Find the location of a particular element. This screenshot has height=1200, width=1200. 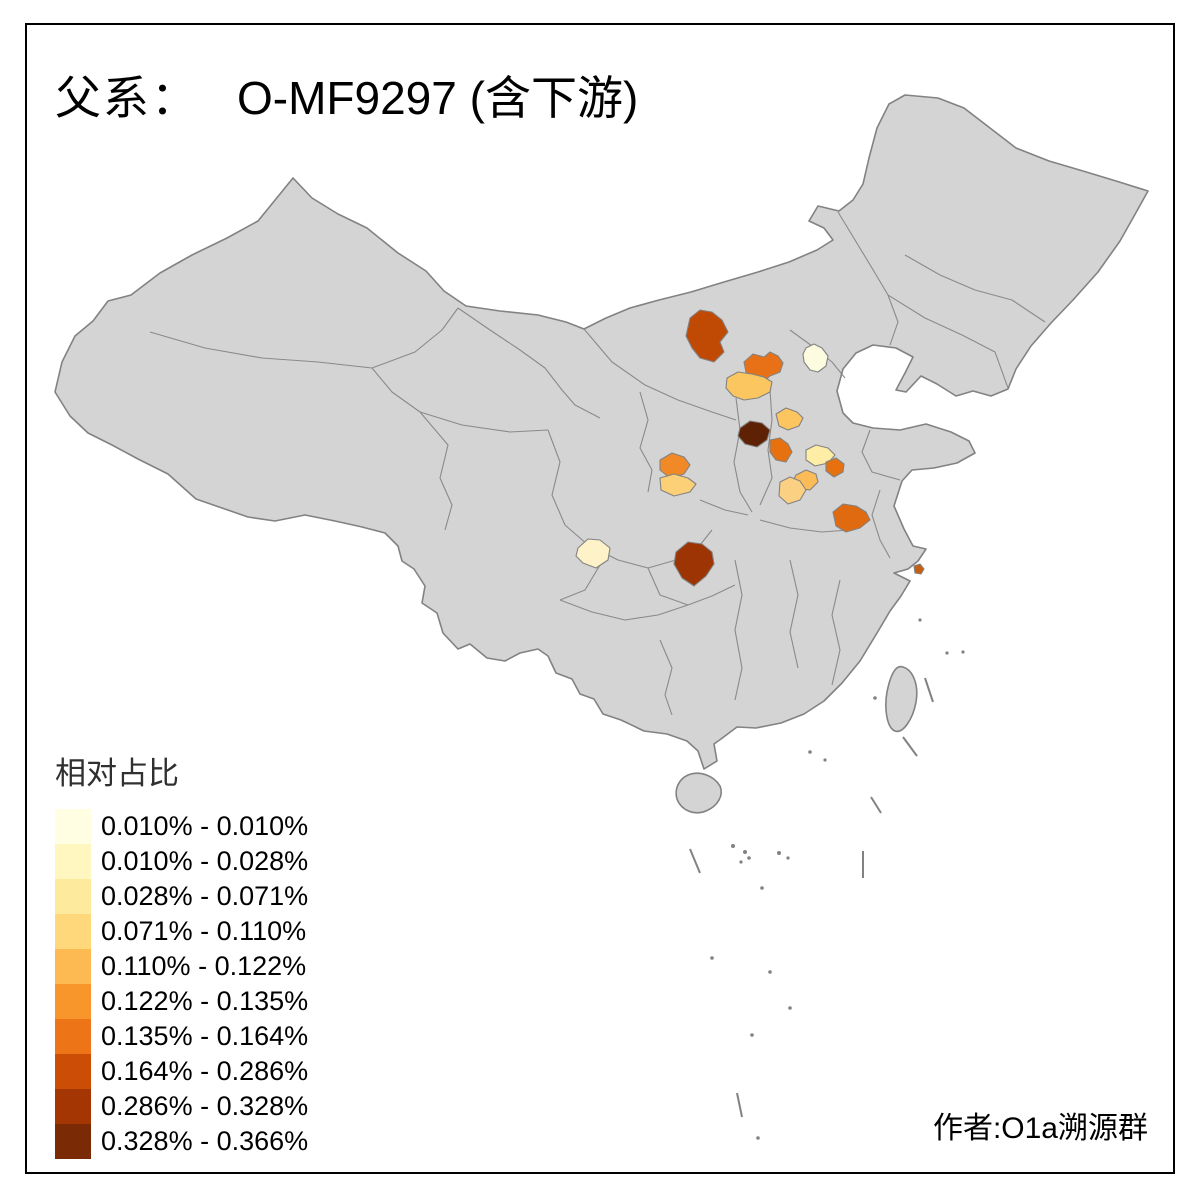

title-haplogroup: O-MF9297 (含下游) is located at coordinates (438, 98).